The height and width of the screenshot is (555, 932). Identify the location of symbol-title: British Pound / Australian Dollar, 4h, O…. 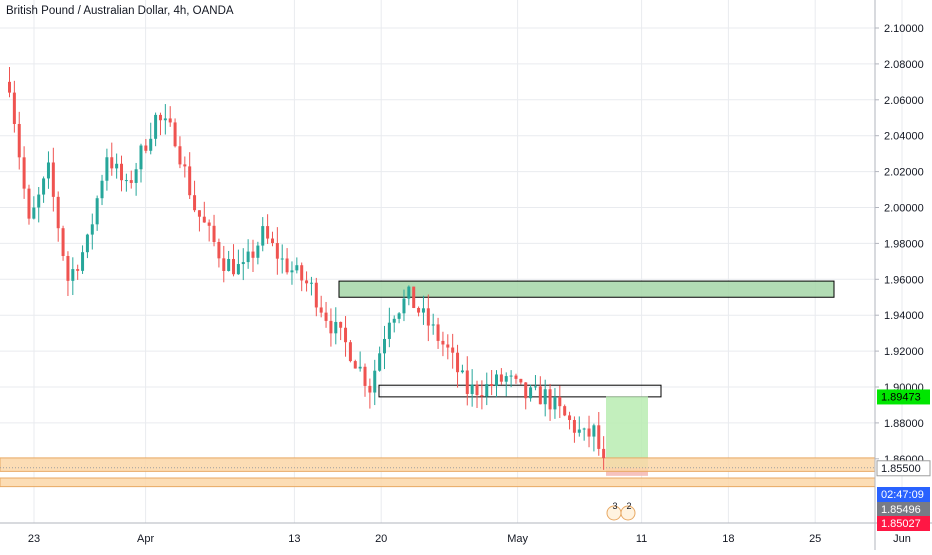
(120, 11).